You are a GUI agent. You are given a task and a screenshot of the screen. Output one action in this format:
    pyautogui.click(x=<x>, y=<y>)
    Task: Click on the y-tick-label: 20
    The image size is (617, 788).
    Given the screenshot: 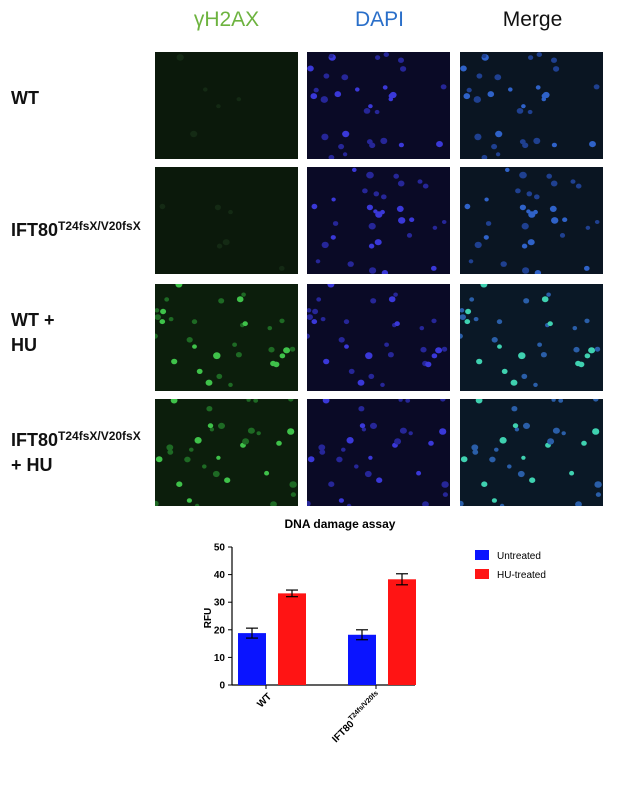 What is the action you would take?
    pyautogui.click(x=220, y=630)
    